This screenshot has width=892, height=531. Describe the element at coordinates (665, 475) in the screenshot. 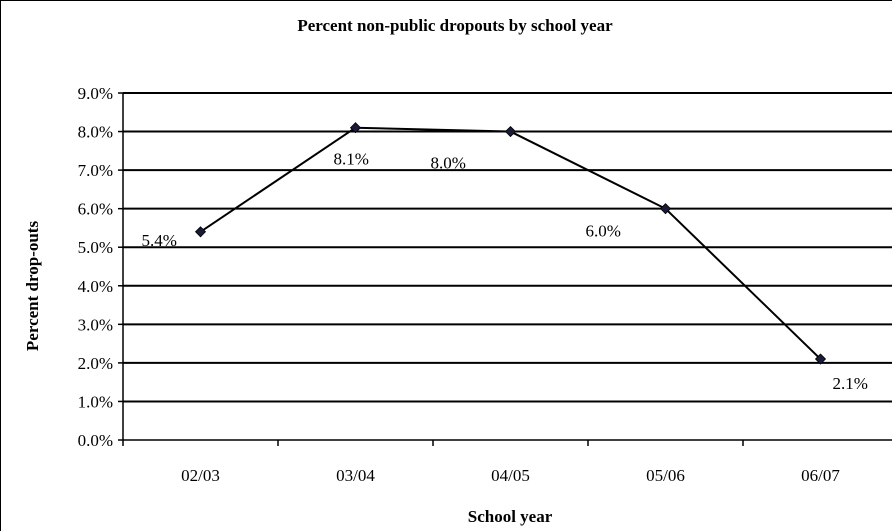

I see `x-tick-label: 05/06` at that location.